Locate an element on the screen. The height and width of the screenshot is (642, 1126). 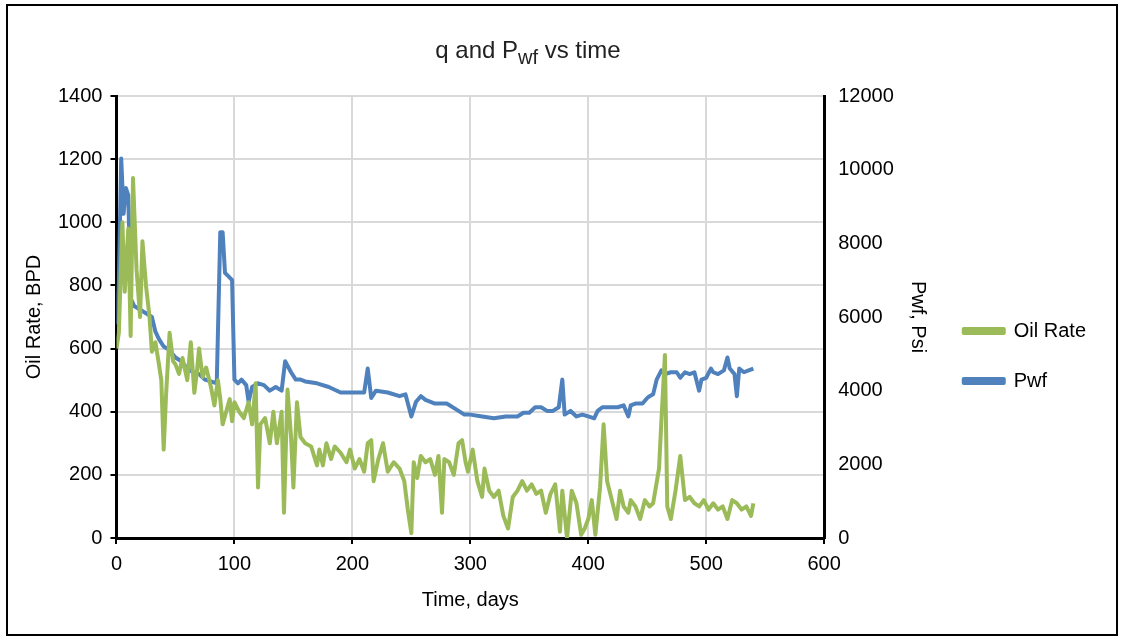
x-tick-label: 500 is located at coordinates (706, 562).